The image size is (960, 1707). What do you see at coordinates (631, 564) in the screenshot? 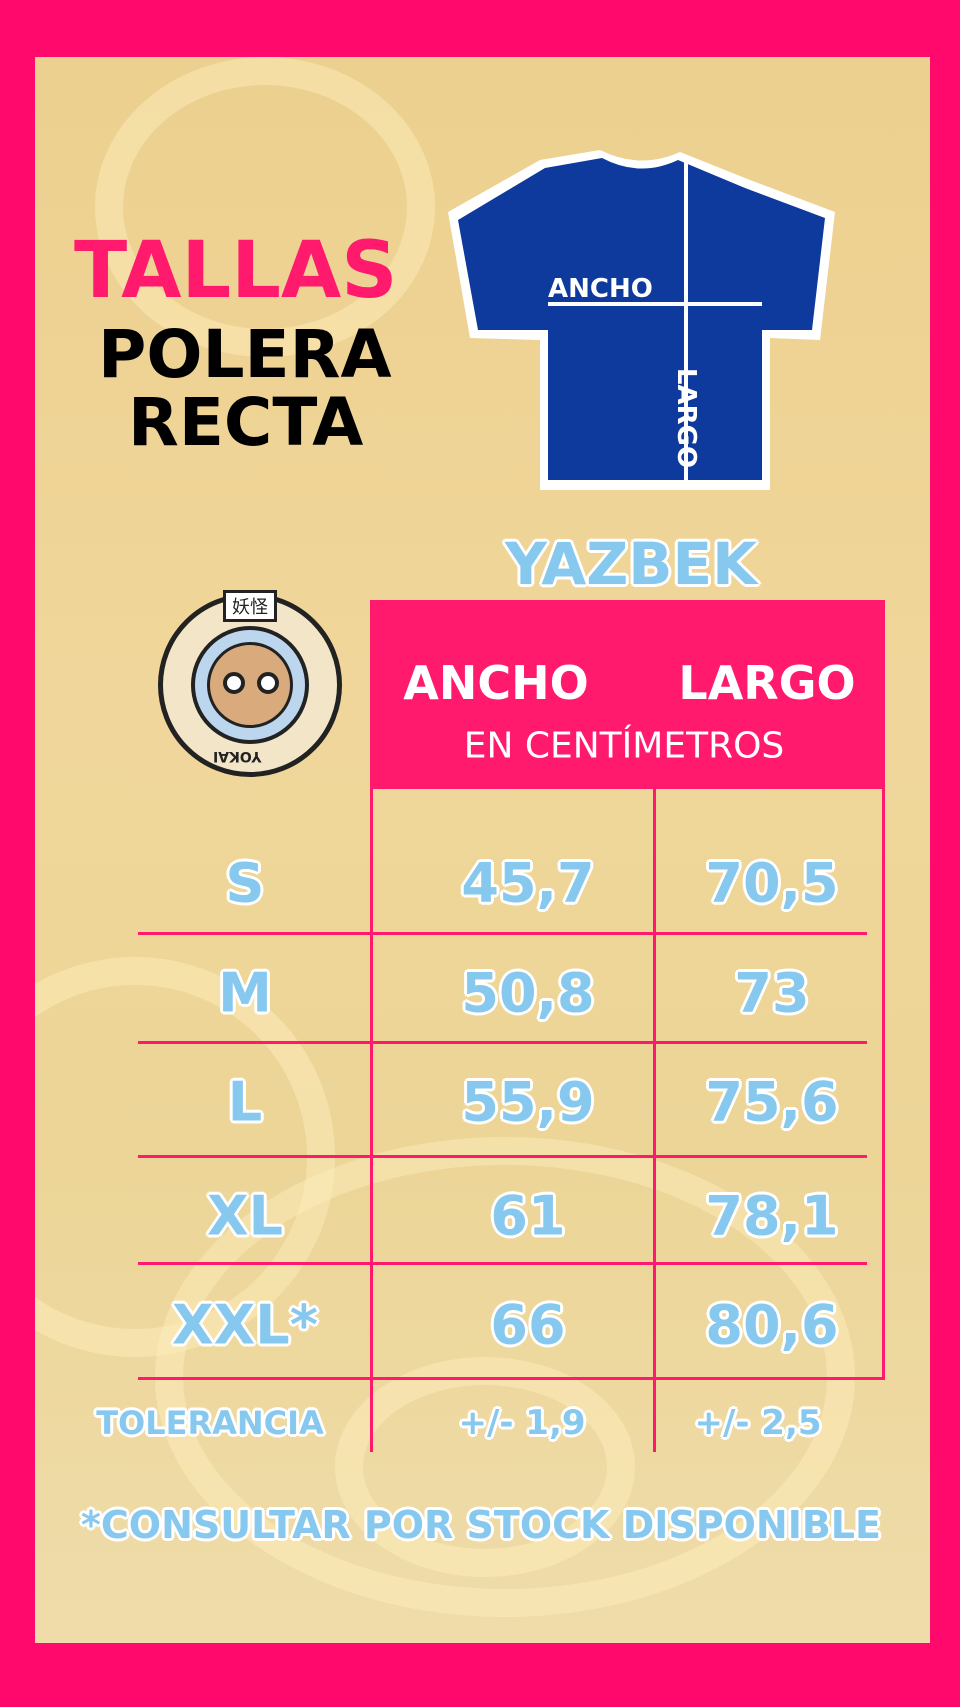
I see `brand-name: YAZBEK` at bounding box center [631, 564].